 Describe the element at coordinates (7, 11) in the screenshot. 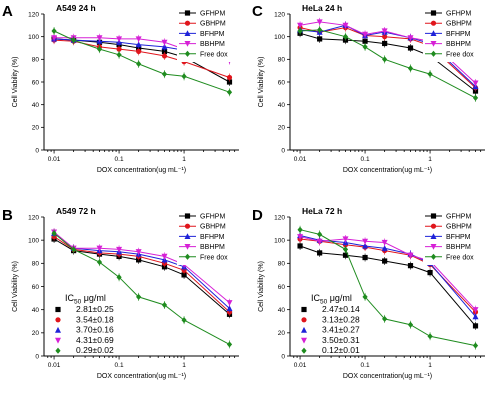

I see `panel-letter: A` at that location.